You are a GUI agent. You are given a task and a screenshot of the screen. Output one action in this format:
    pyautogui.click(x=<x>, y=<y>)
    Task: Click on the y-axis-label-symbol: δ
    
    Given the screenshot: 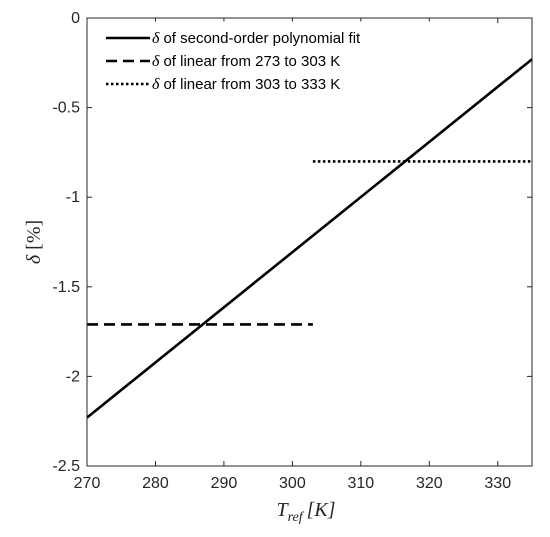 What is the action you would take?
    pyautogui.click(x=34, y=259)
    